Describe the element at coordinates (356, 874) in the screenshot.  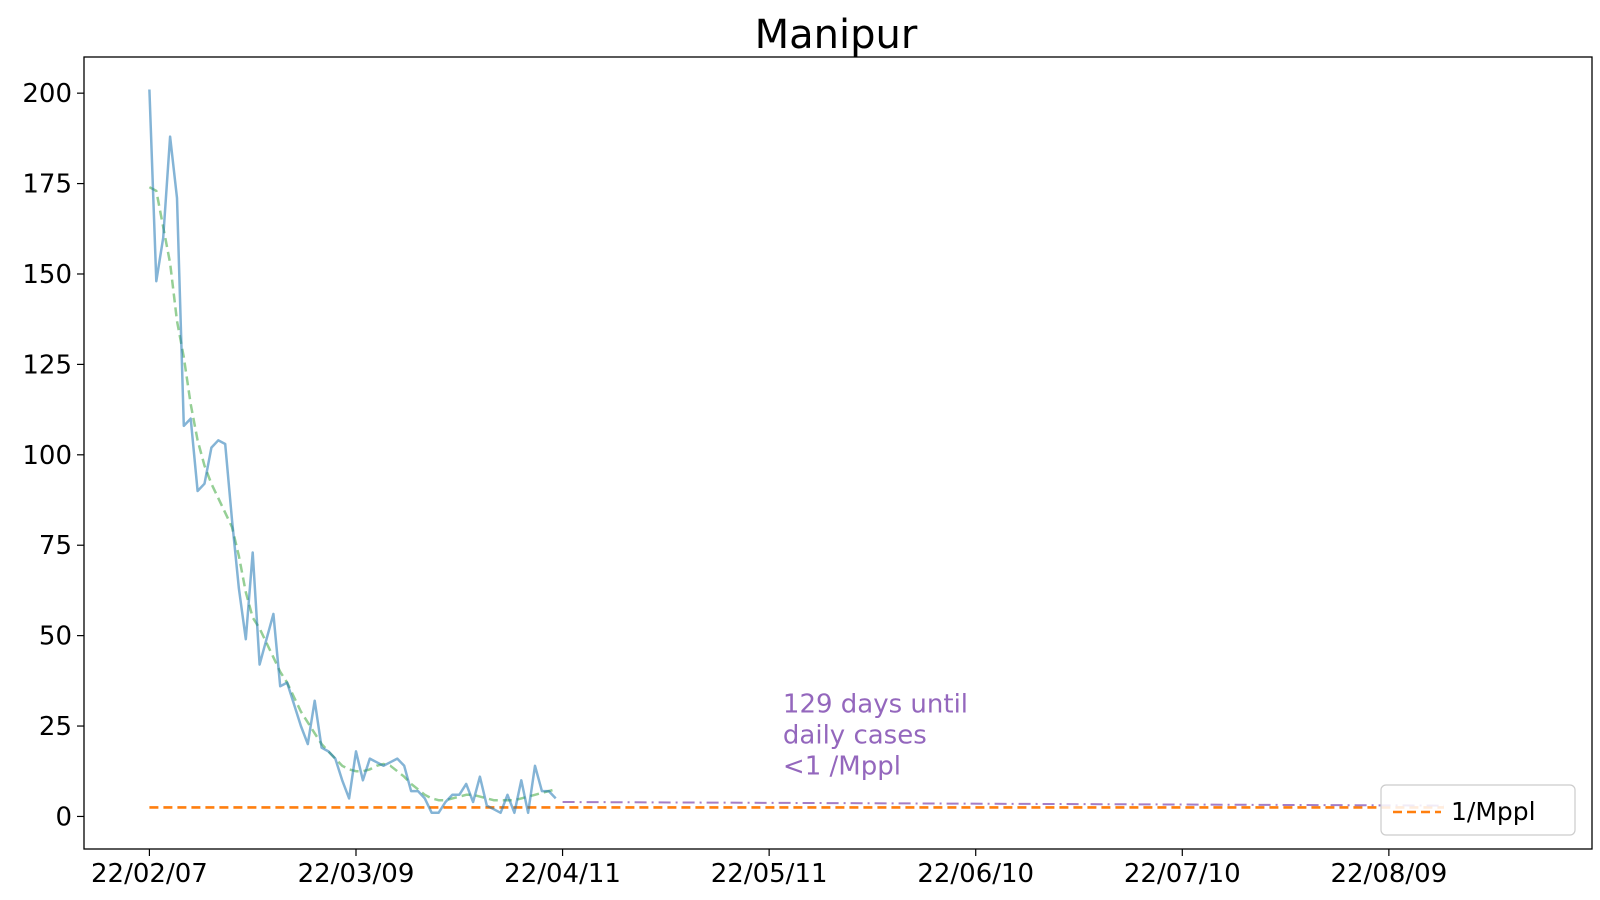
I see `x-tick-label: 22/03/09` at that location.